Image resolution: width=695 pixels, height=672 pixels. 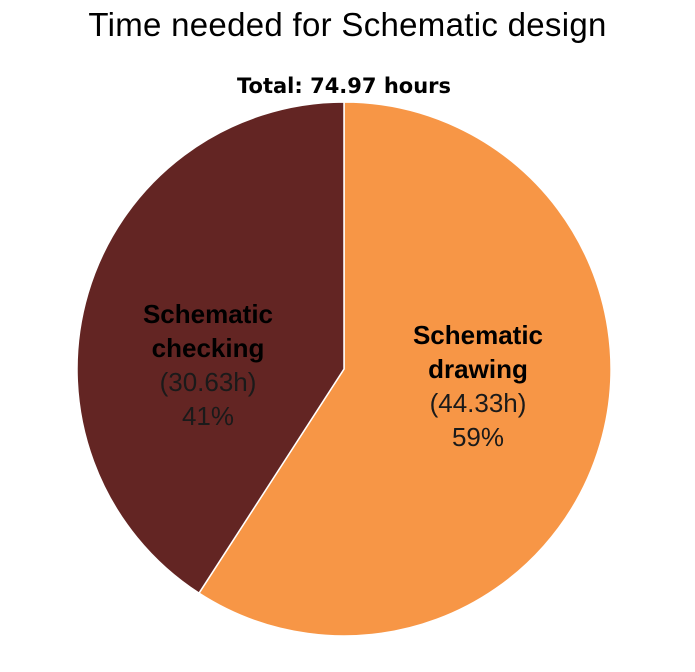 I want to click on slice-percent: 41%, so click(x=208, y=416).